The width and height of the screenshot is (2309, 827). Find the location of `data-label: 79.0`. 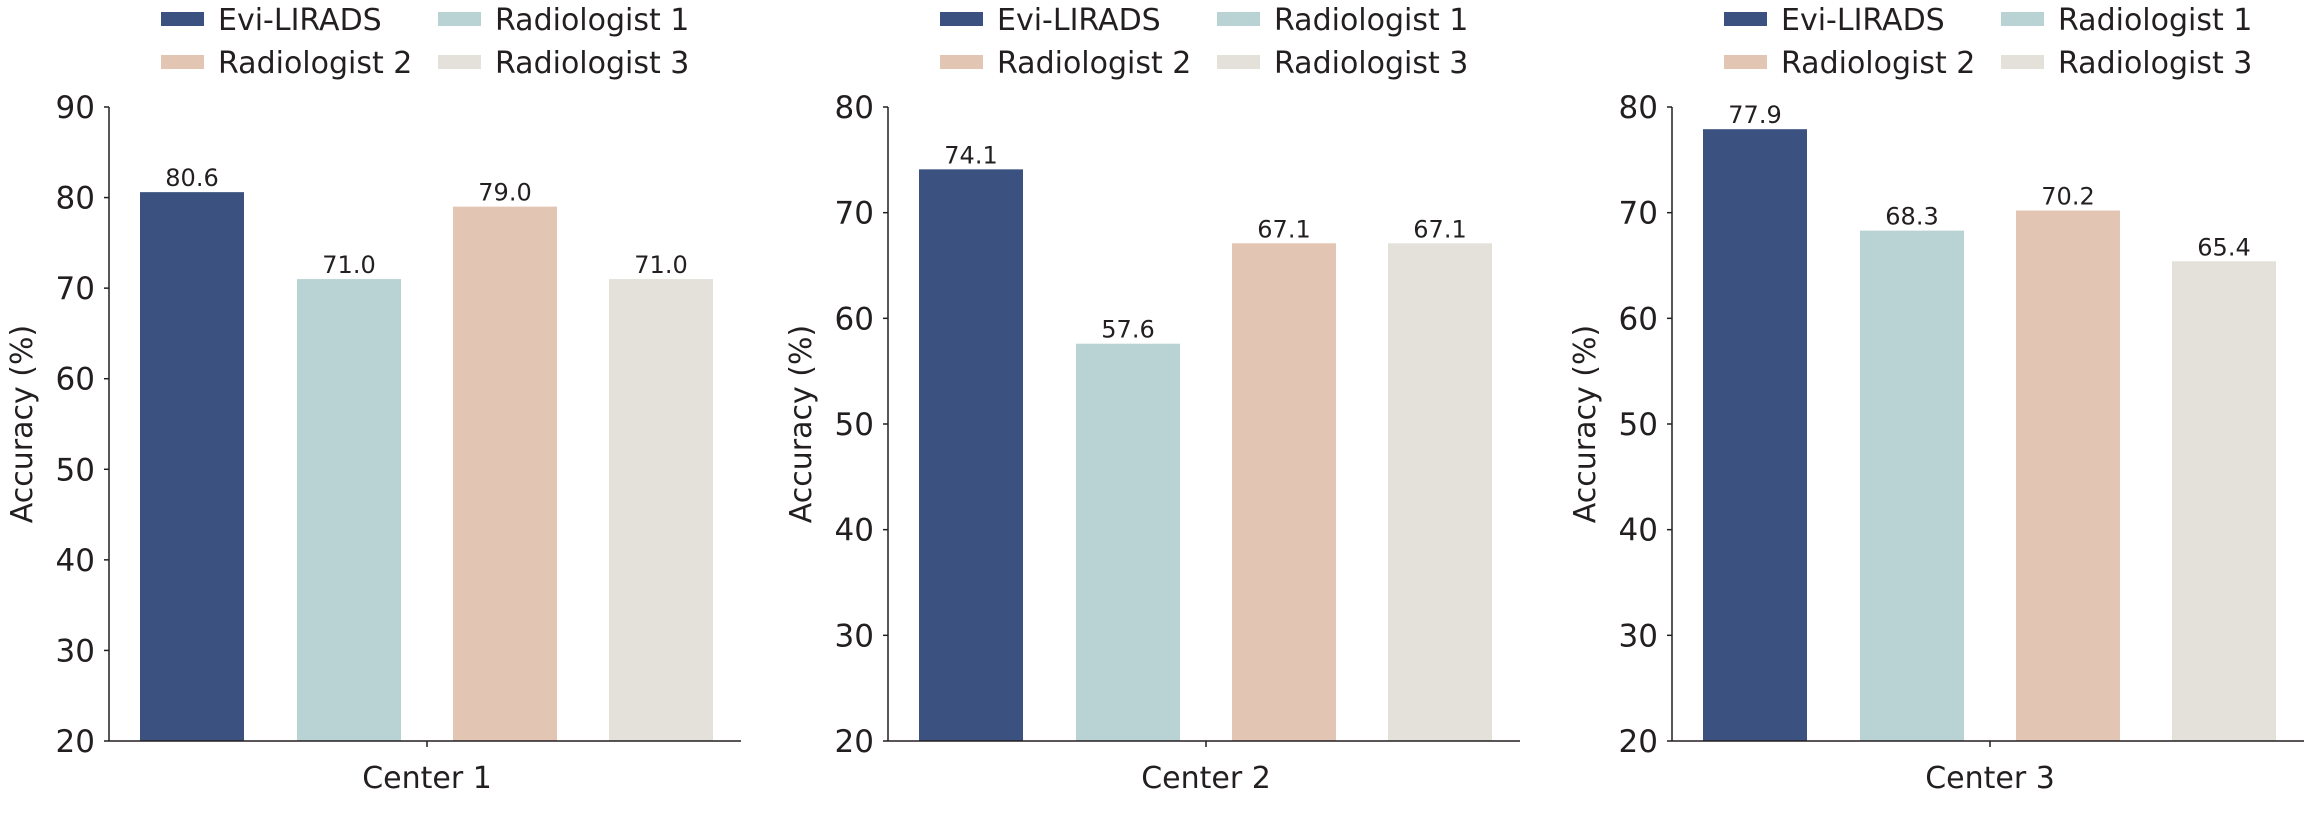

data-label: 79.0 is located at coordinates (504, 193).